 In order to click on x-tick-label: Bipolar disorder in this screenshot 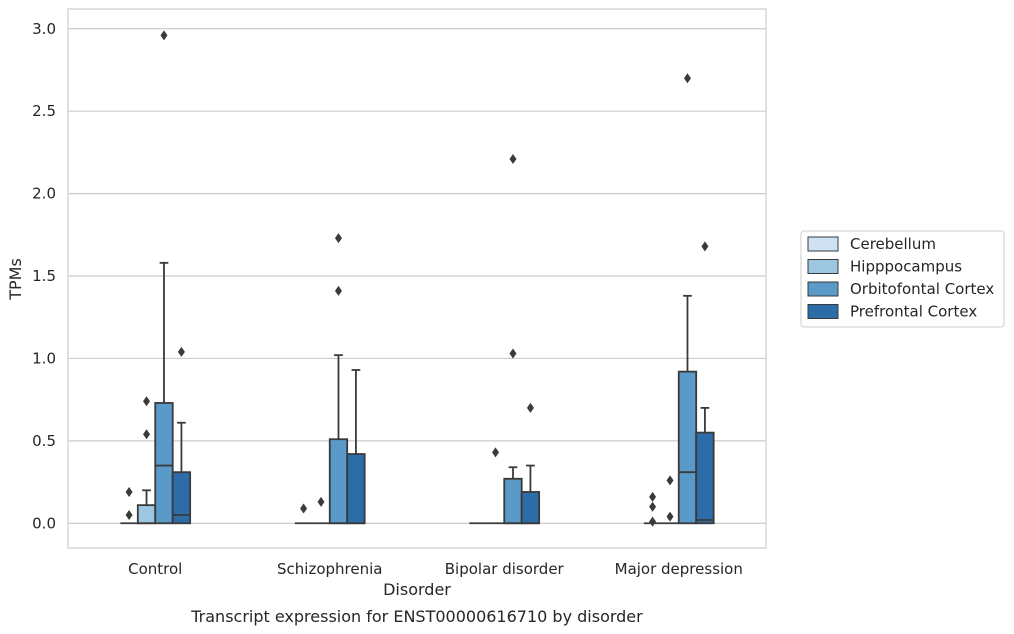, I will do `click(505, 569)`.